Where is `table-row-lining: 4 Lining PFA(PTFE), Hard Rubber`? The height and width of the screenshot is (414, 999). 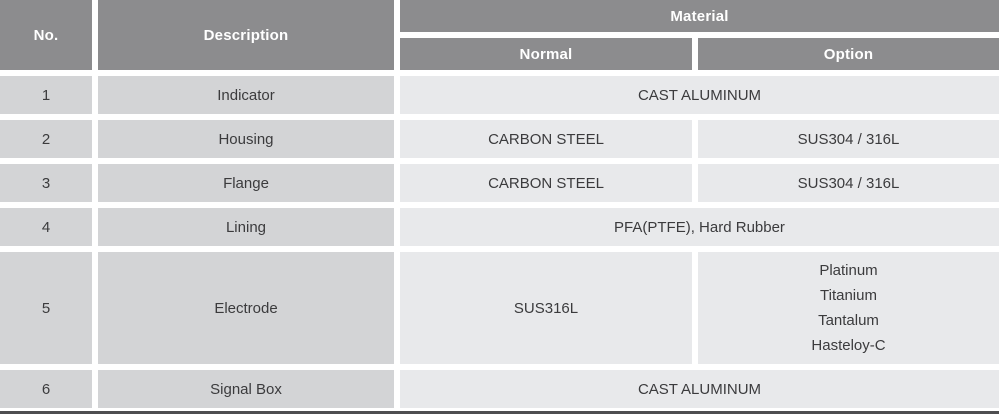 table-row-lining: 4 Lining PFA(PTFE), Hard Rubber is located at coordinates (499, 227).